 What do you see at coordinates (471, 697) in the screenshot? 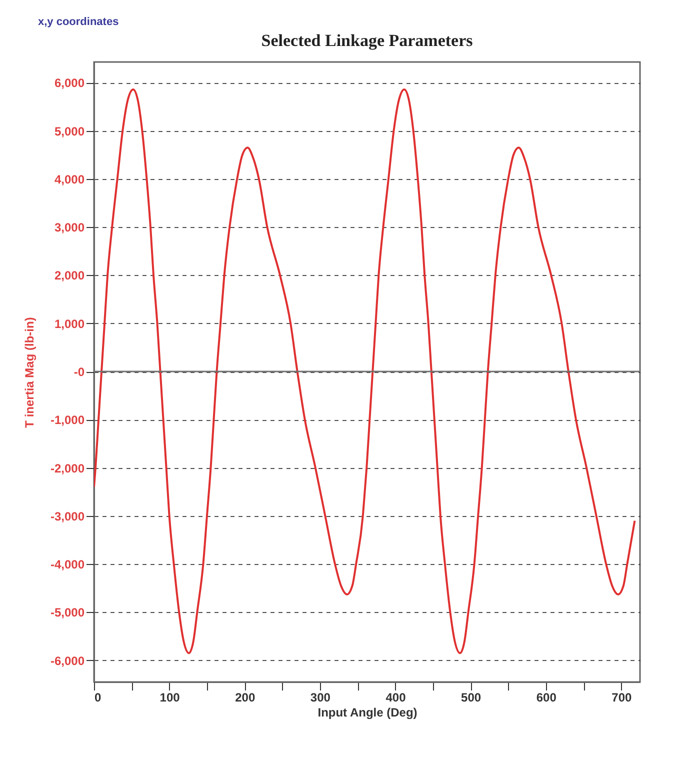
I see `x-tick-label: 500` at bounding box center [471, 697].